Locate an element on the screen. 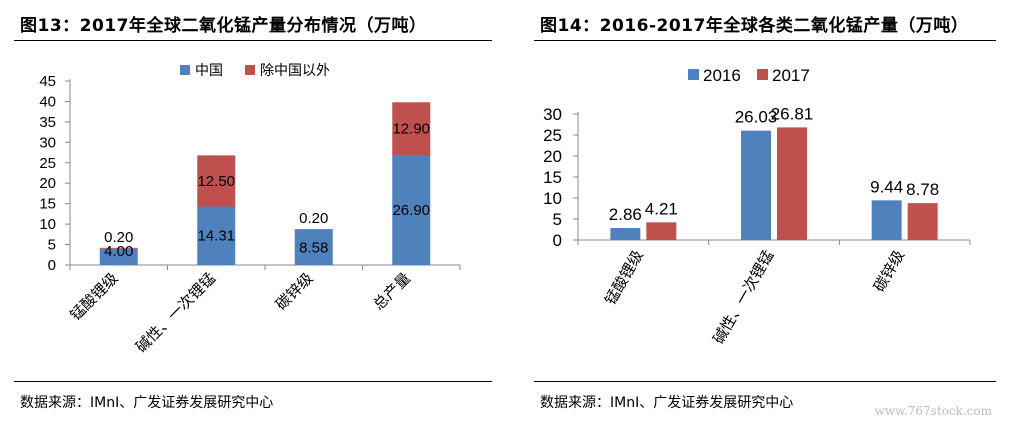 Image resolution: width=1010 pixels, height=428 pixels. data-label: 12.90 is located at coordinates (411, 129).